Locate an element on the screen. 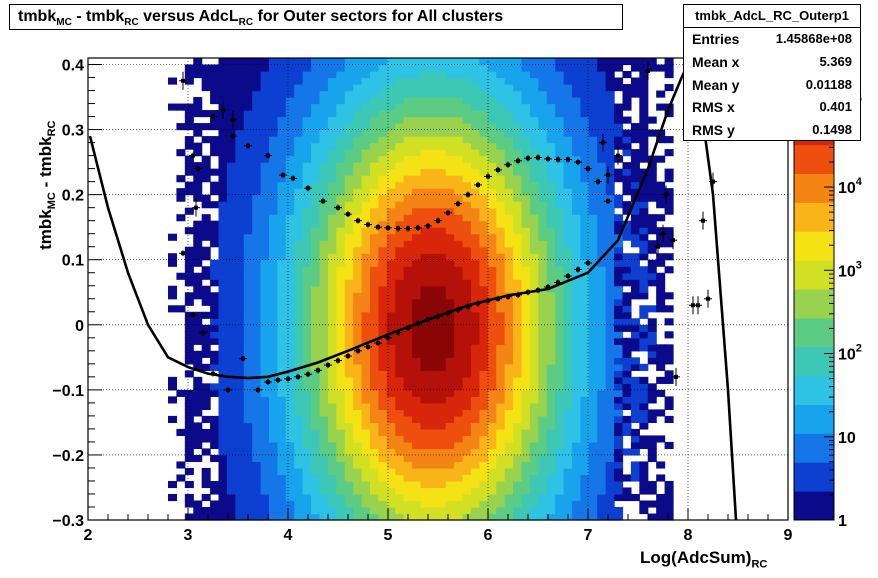 The height and width of the screenshot is (578, 878). x-tick-label: 5 is located at coordinates (388, 535).